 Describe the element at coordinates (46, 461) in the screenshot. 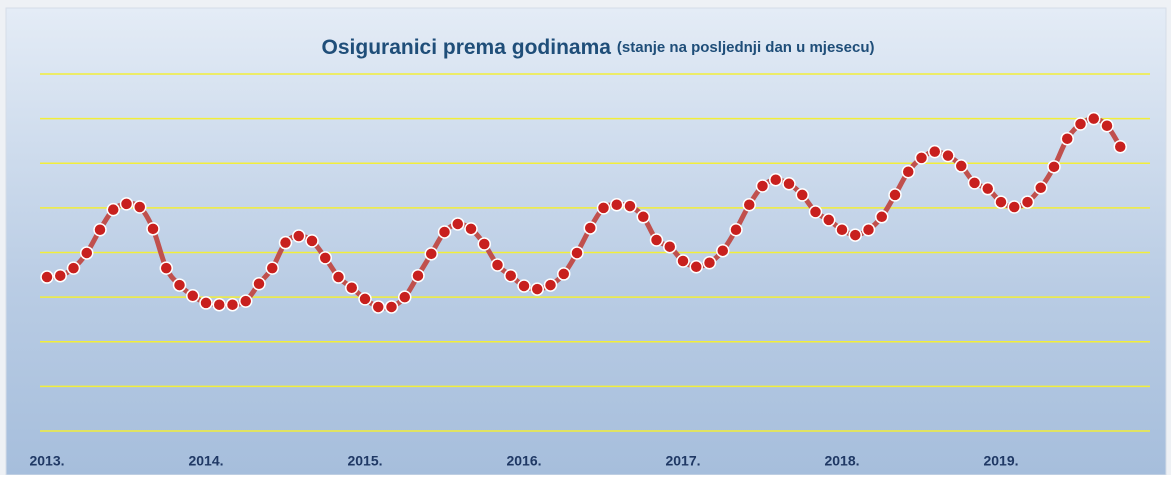

I see `x-tick-label: 2013.` at that location.